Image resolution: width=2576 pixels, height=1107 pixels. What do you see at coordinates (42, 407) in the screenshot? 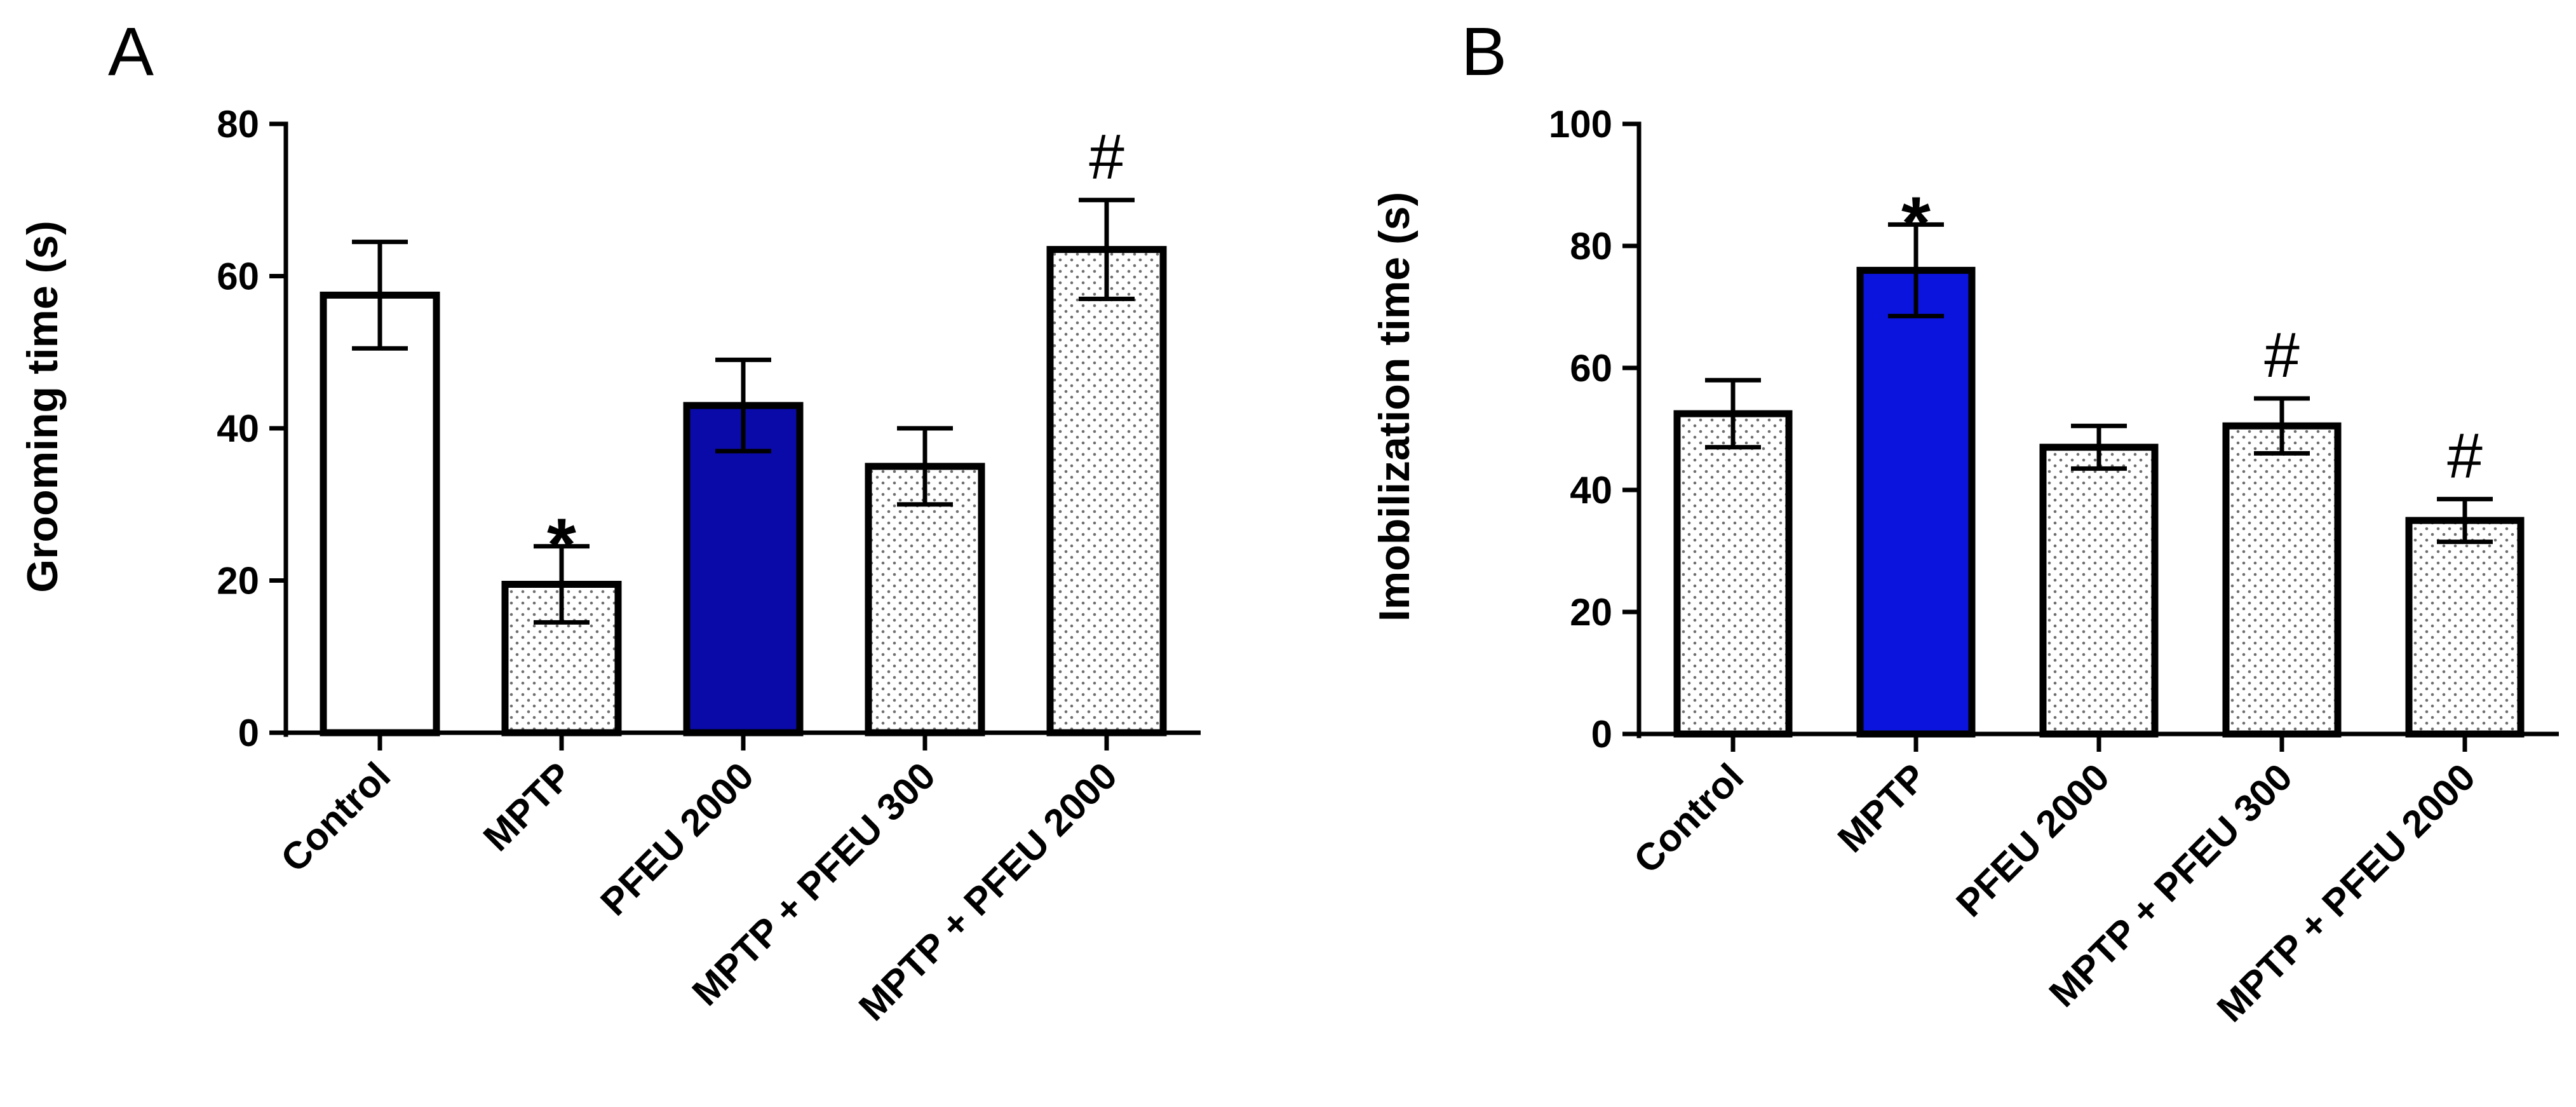
I see `y-axis-title: Grooming time (s)` at bounding box center [42, 407].